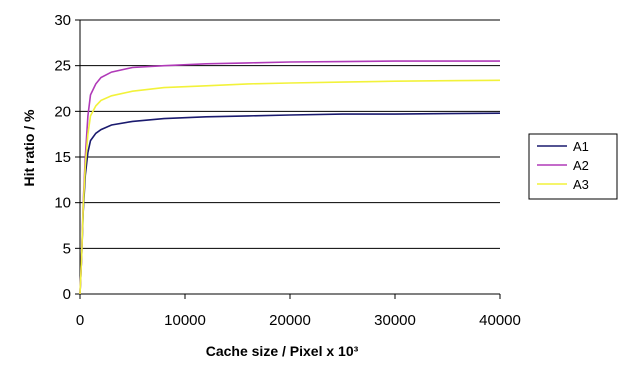  What do you see at coordinates (67, 294) in the screenshot?
I see `y-tick-label-0: 0` at bounding box center [67, 294].